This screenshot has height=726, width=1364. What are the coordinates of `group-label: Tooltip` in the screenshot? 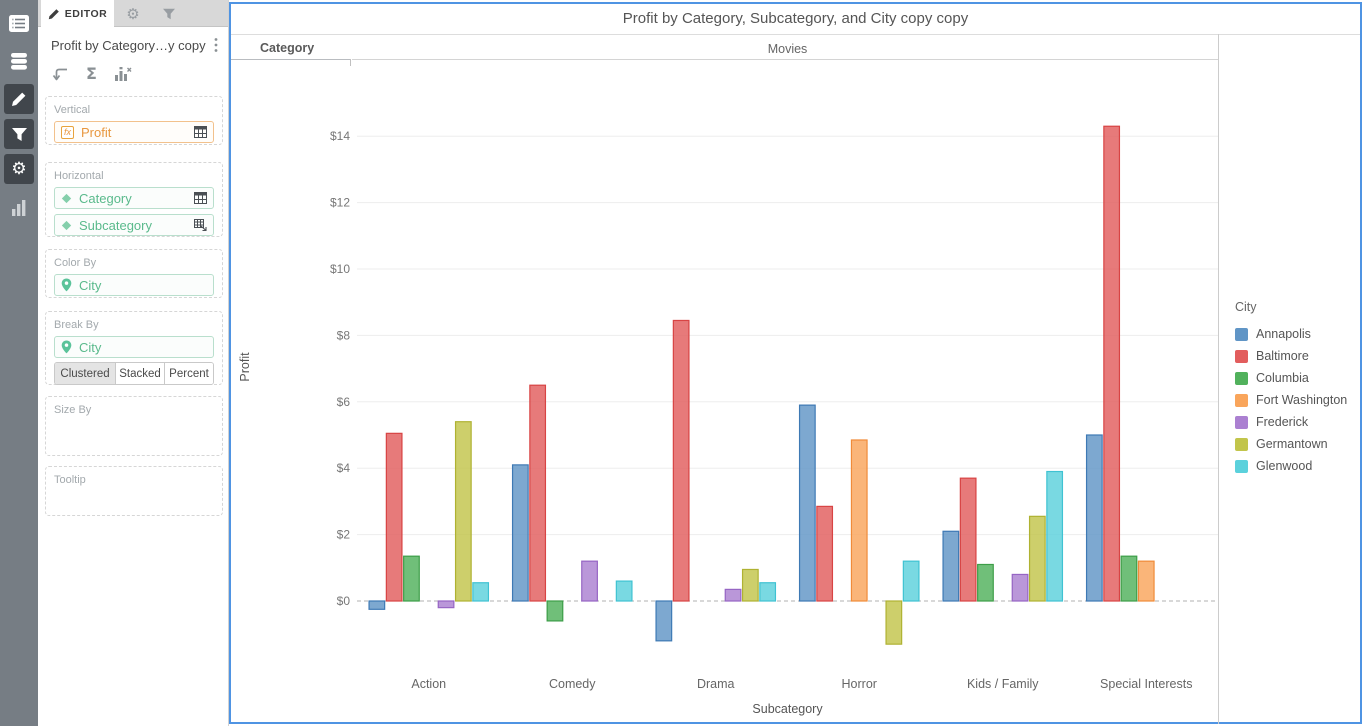 It's located at (70, 480).